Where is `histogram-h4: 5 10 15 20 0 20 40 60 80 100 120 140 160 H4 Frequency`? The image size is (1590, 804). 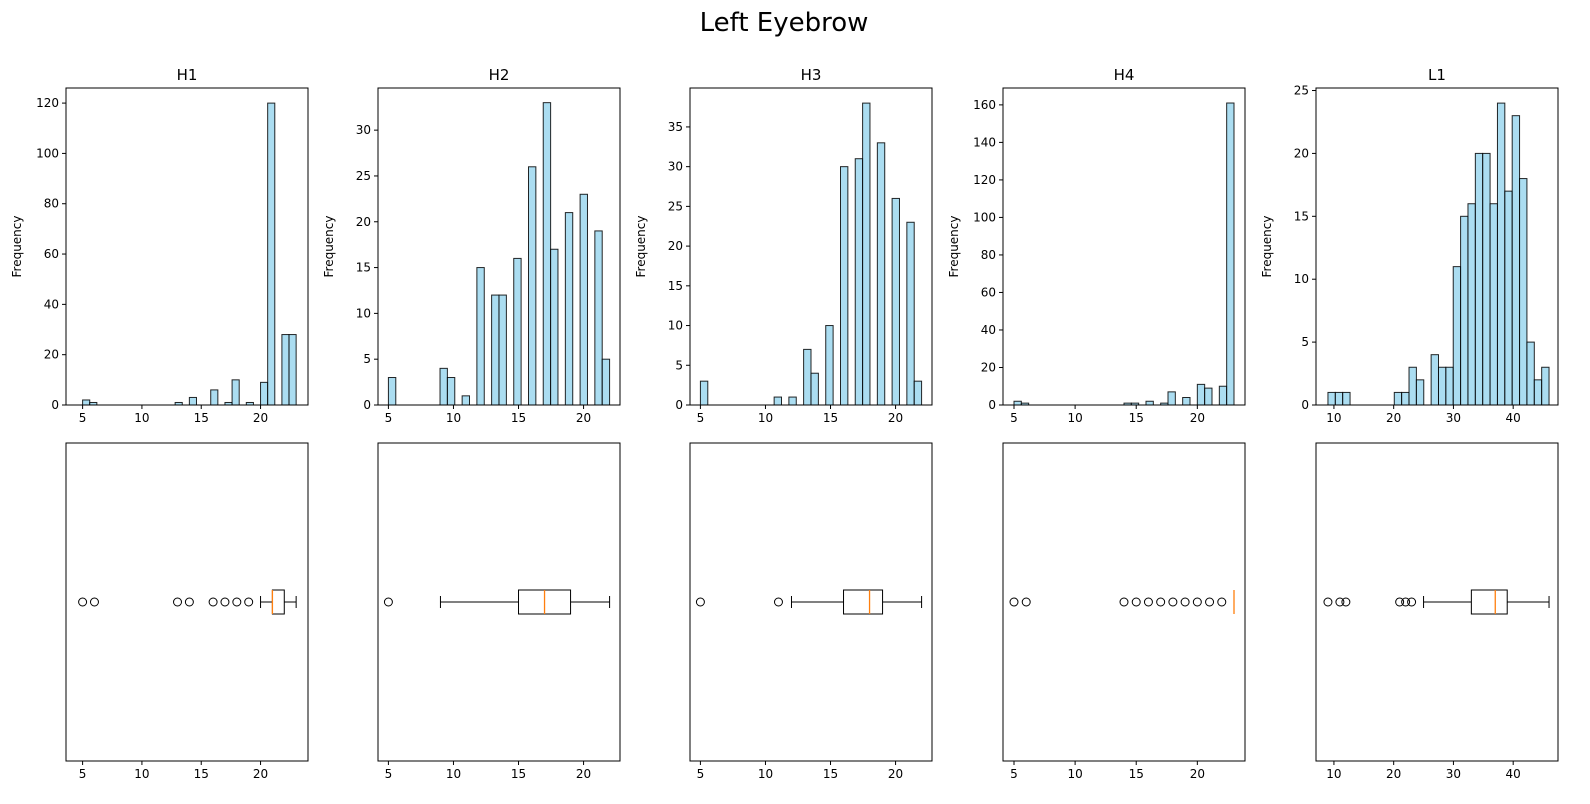 histogram-h4: 5 10 15 20 0 20 40 60 80 100 120 140 160 H4 Frequency is located at coordinates (1096, 245).